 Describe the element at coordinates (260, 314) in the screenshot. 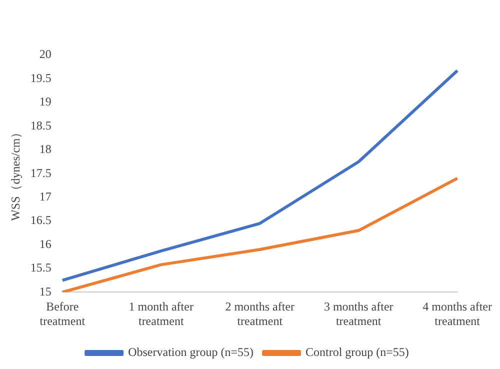

I see `x-tick-label: 2 months after treatment` at that location.